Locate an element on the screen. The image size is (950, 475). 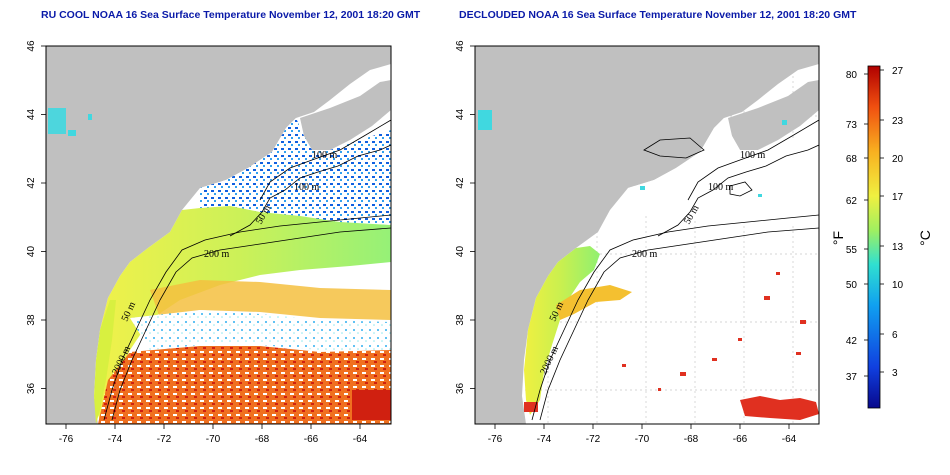
colorbar-fahrenheit-tick: 80 is located at coordinates (852, 75).